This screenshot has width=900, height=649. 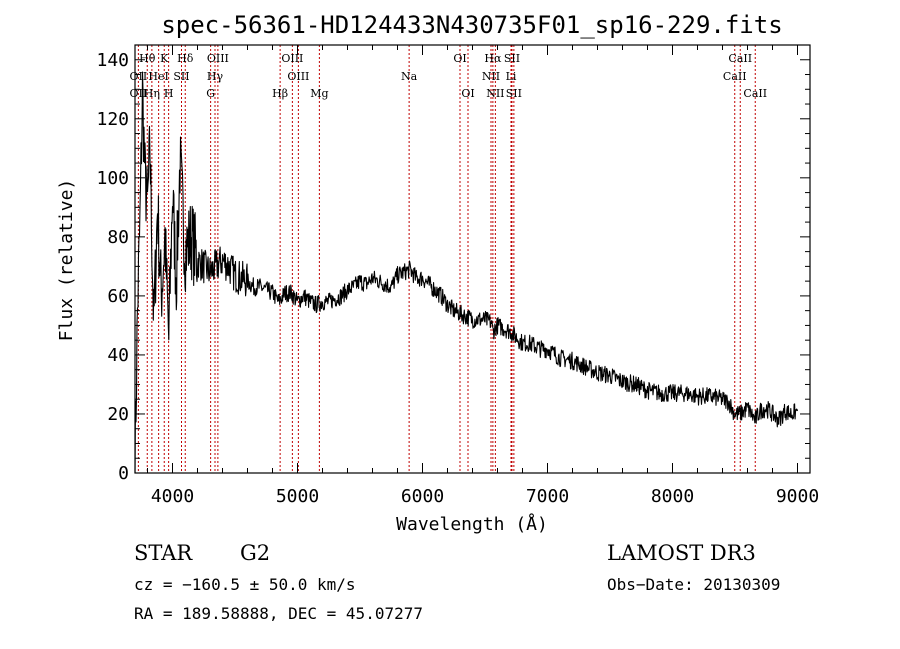 I want to click on y-tick-label: 0, so click(x=123, y=473).